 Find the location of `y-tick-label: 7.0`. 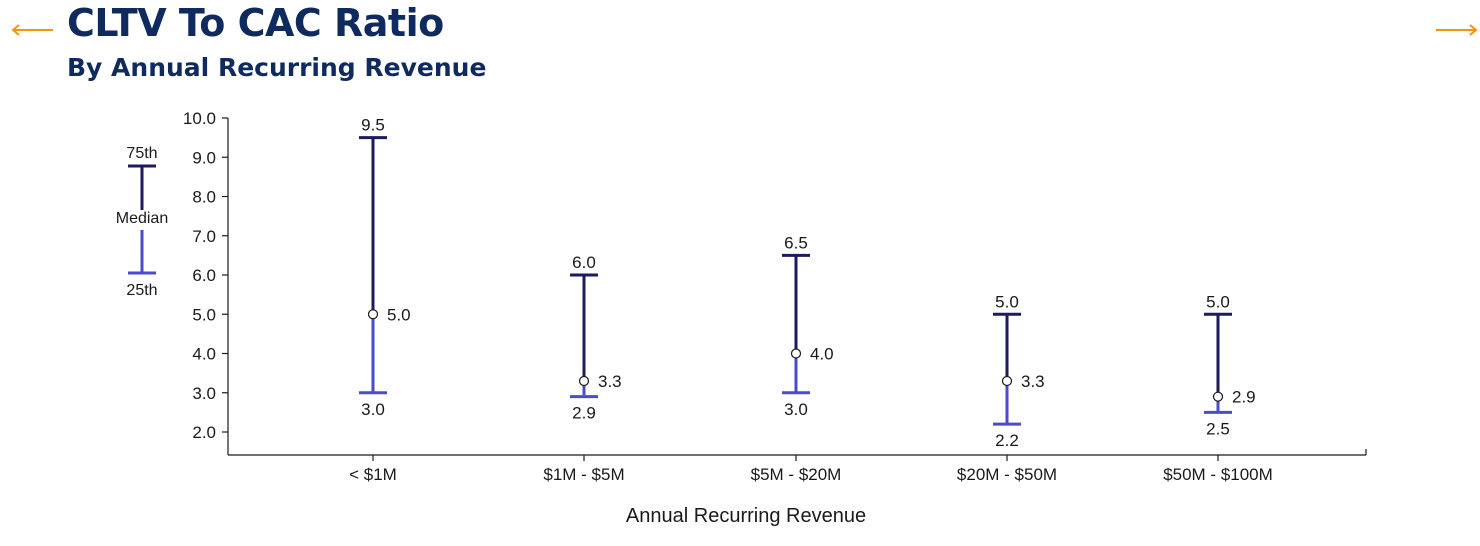

y-tick-label: 7.0 is located at coordinates (204, 236).